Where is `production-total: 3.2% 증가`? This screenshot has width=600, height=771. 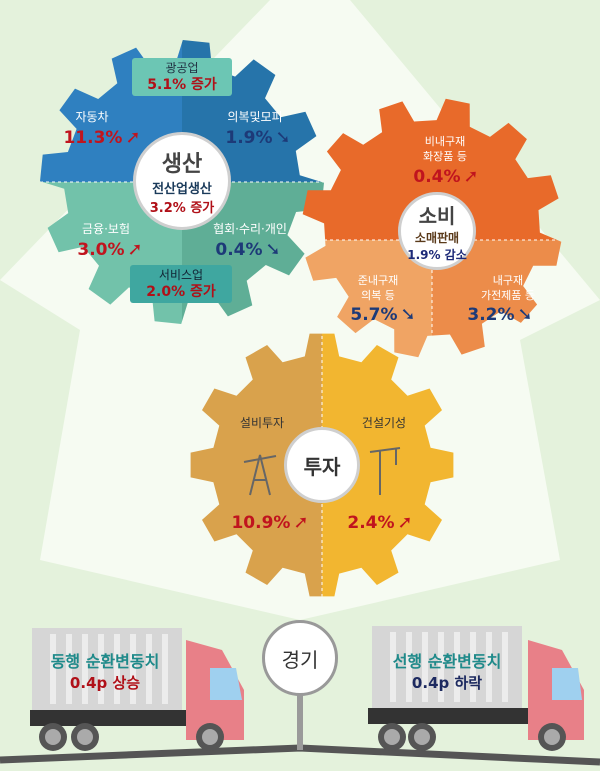
production-total: 3.2% 증가 is located at coordinates (182, 208).